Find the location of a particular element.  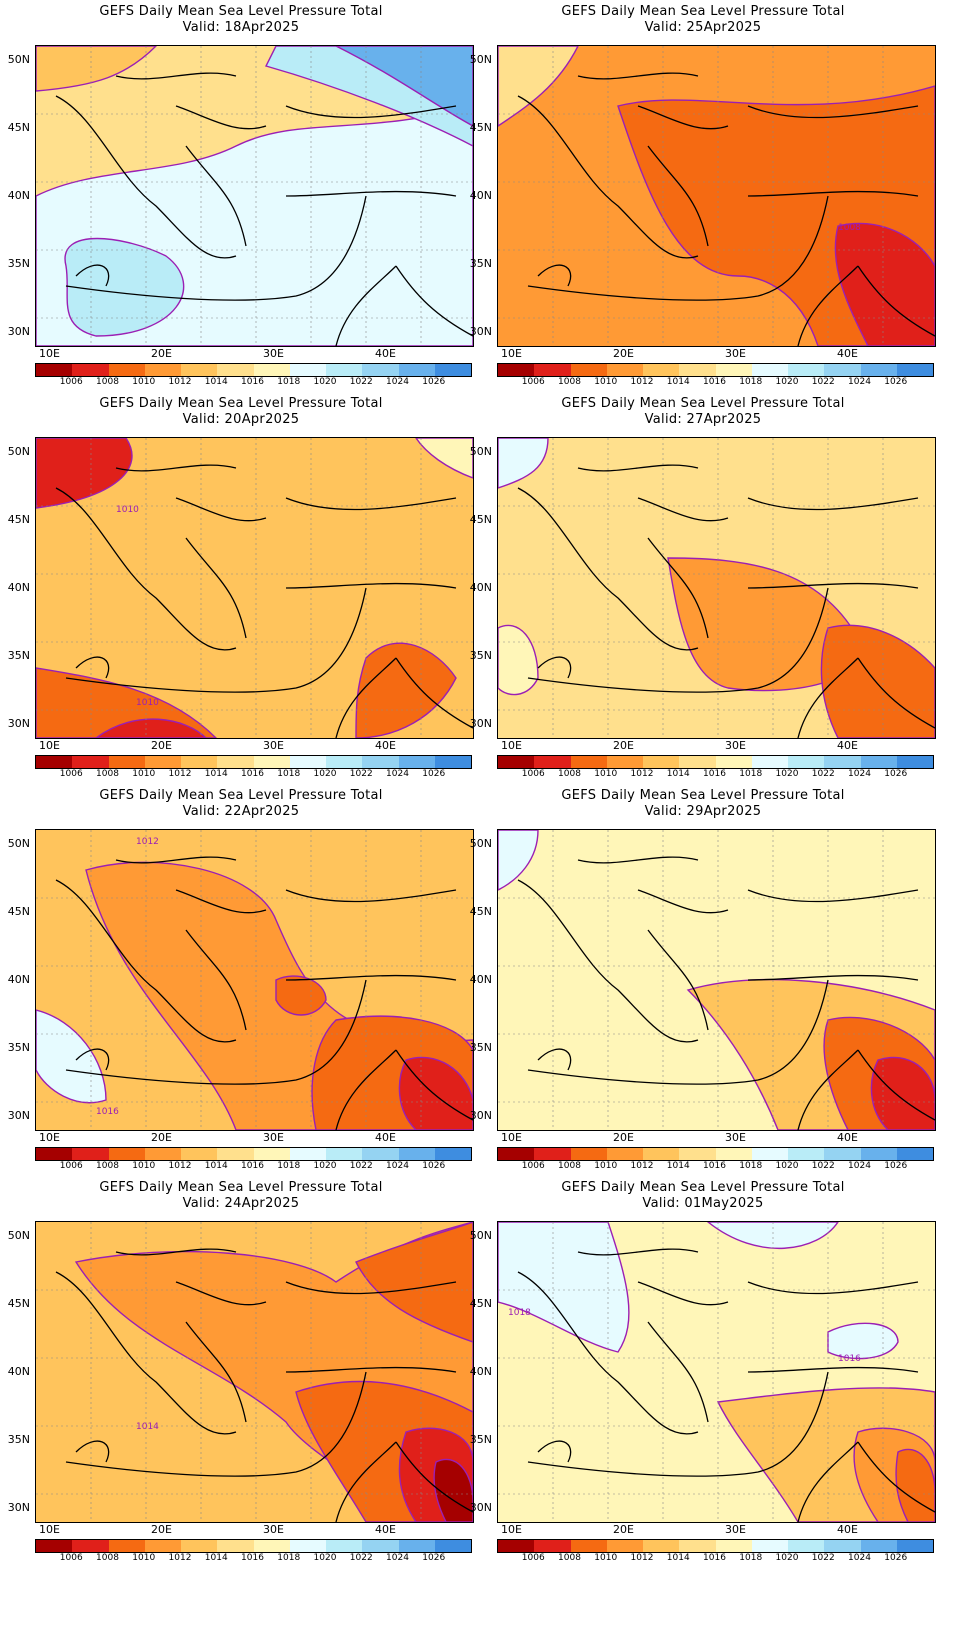

pressure-map: 1018 1016 is located at coordinates (716, 1372).